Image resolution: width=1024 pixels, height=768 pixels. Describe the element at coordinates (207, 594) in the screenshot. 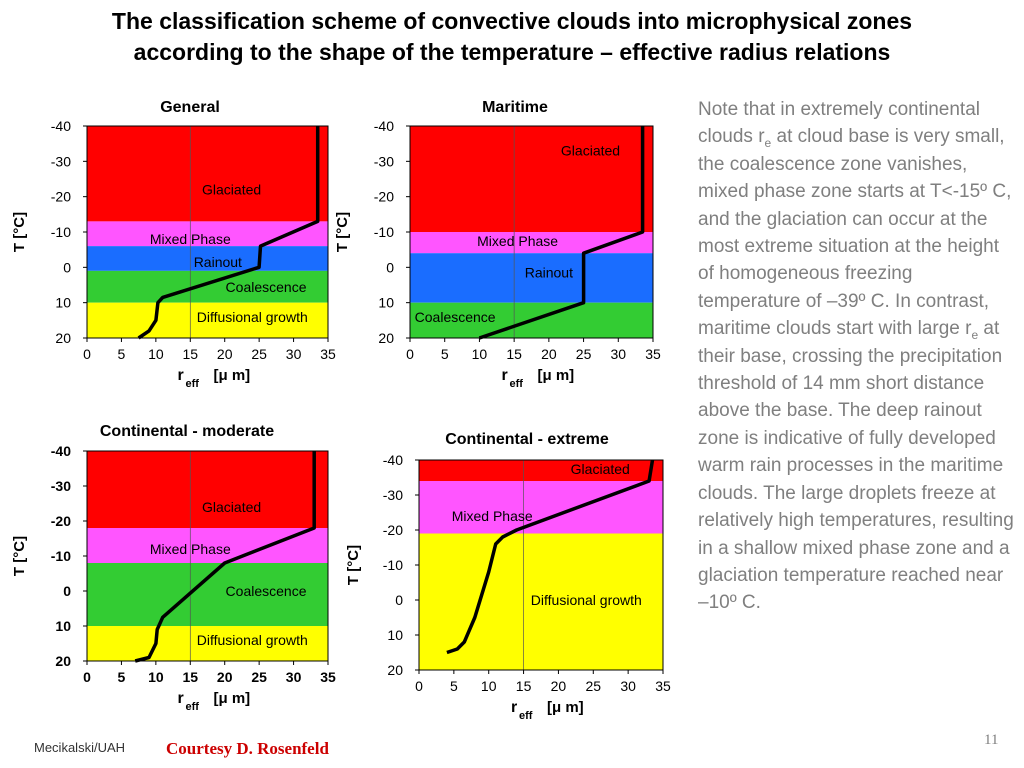

I see `zone-coalescence` at that location.